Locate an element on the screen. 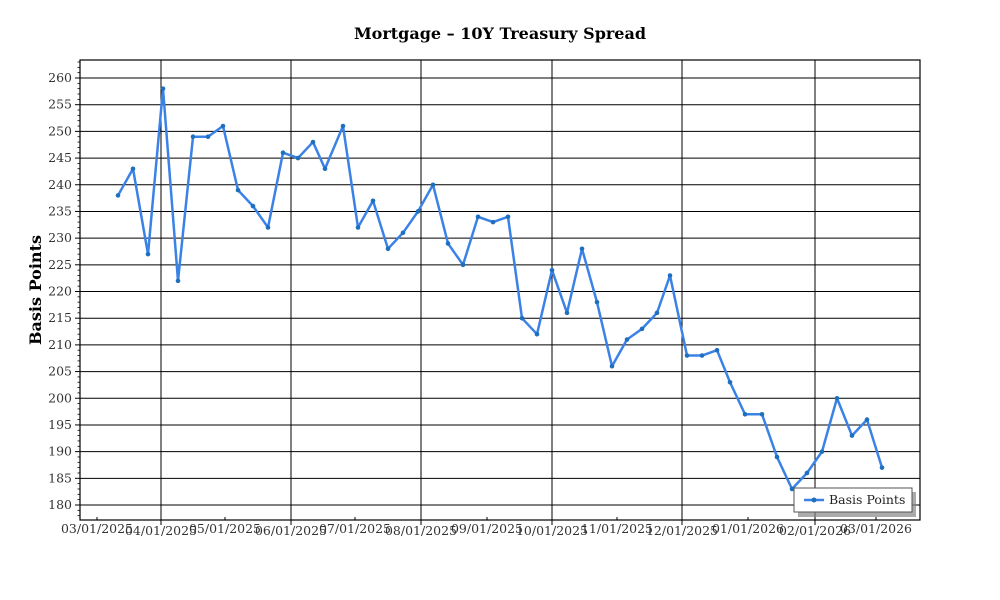  y-axis-label: Basis Points is located at coordinates (35, 290).